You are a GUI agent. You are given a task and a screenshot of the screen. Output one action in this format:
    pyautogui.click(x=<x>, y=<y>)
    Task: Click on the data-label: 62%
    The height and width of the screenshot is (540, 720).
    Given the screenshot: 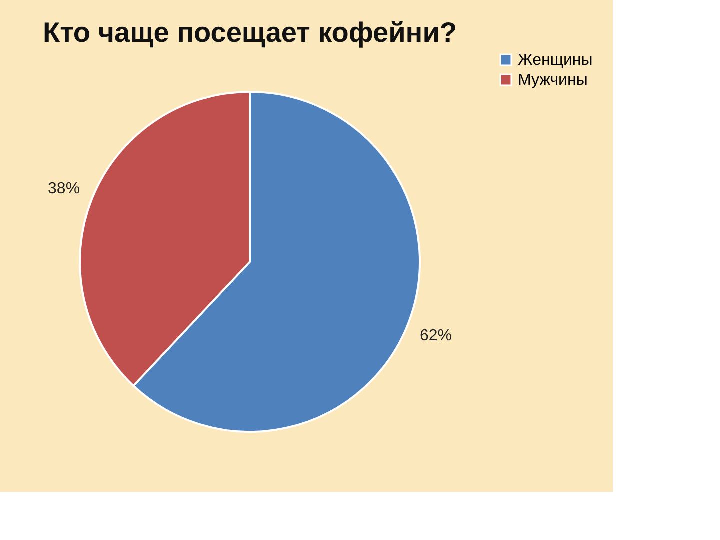 What is the action you would take?
    pyautogui.click(x=436, y=336)
    